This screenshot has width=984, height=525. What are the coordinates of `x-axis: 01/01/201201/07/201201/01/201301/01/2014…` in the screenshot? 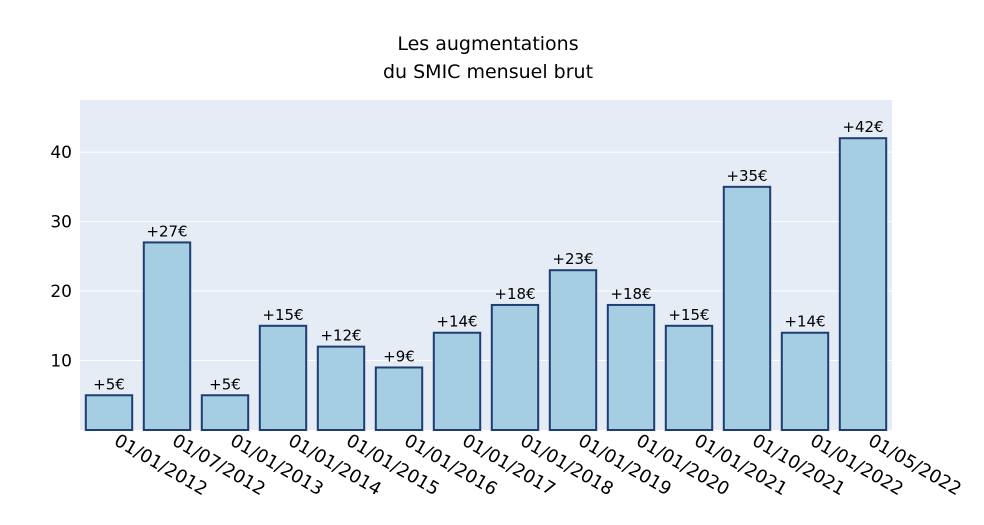 It's located at (538, 465).